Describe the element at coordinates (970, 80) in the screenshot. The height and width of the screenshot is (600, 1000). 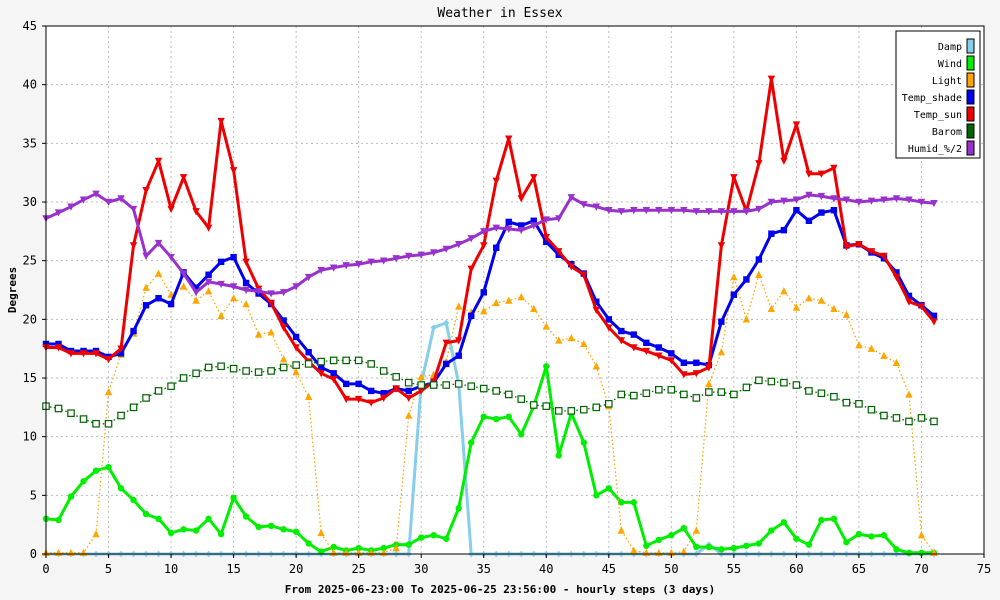
I see `legend-swatch-light` at that location.